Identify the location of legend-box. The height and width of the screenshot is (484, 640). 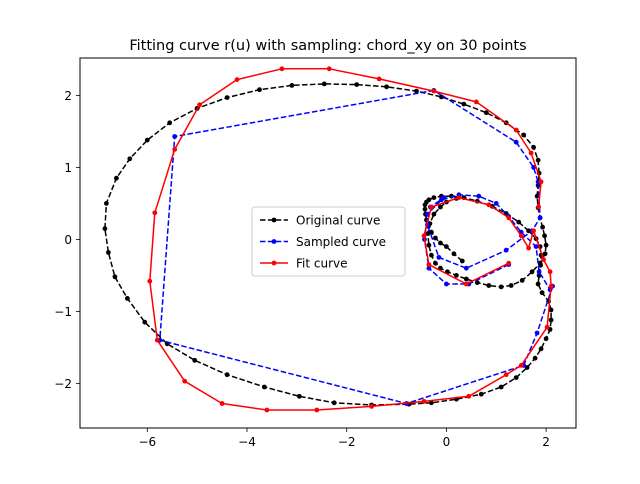
(328, 241).